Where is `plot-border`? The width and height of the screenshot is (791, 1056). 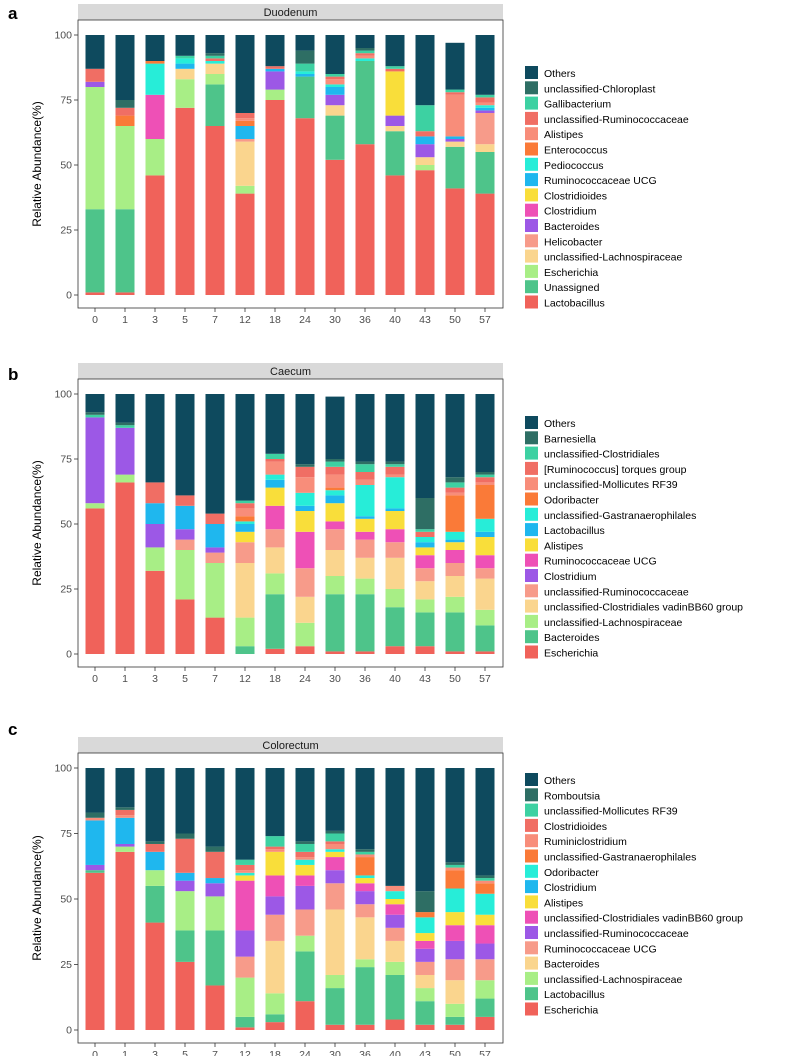 plot-border is located at coordinates (290, 898).